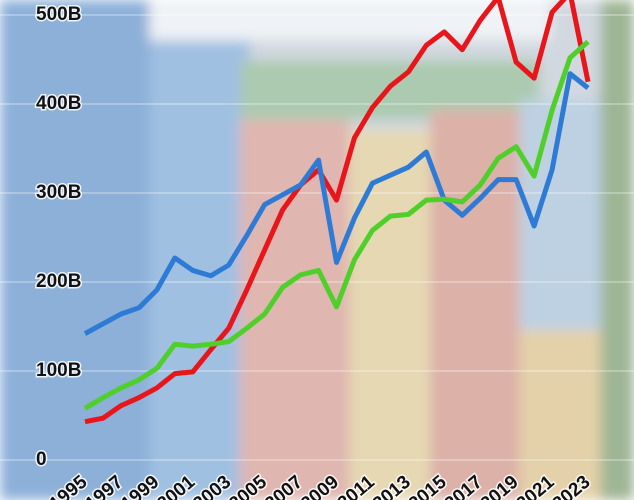  What do you see at coordinates (58, 281) in the screenshot?
I see `y-tick-label: 200B` at bounding box center [58, 281].